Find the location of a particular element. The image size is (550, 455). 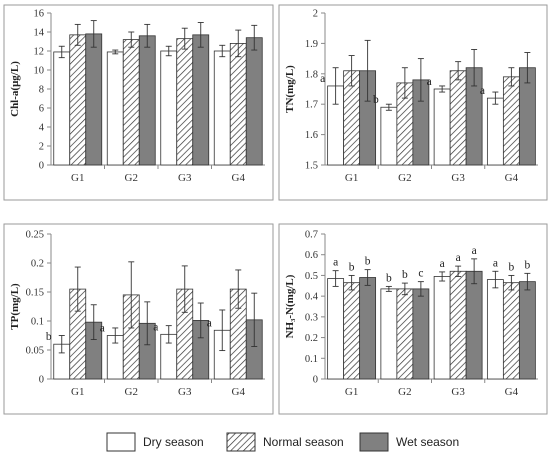

bar-nh3-n-g1-s1 is located at coordinates (352, 331).